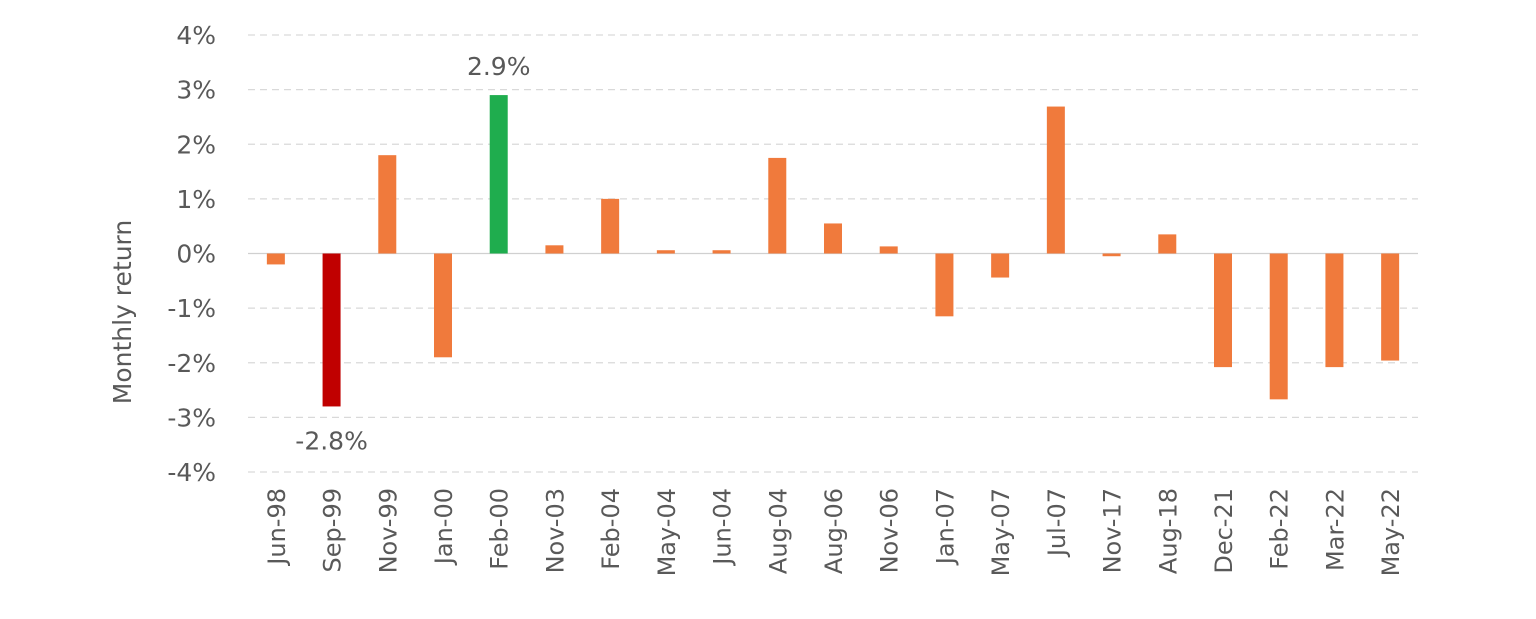  What do you see at coordinates (500, 529) in the screenshot?
I see `x-tick-label: Feb-00` at bounding box center [500, 529].